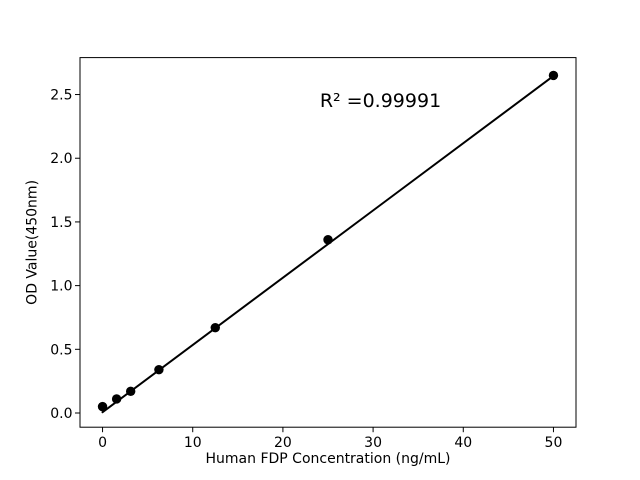  Describe the element at coordinates (463, 443) in the screenshot. I see `x-tick-label: 40` at that location.